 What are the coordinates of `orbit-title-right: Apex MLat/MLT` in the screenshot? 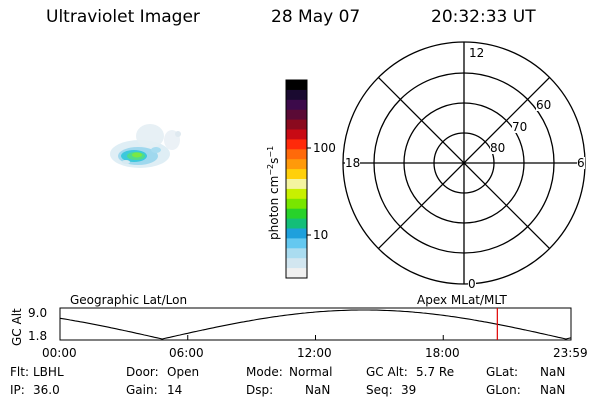 It's located at (462, 300).